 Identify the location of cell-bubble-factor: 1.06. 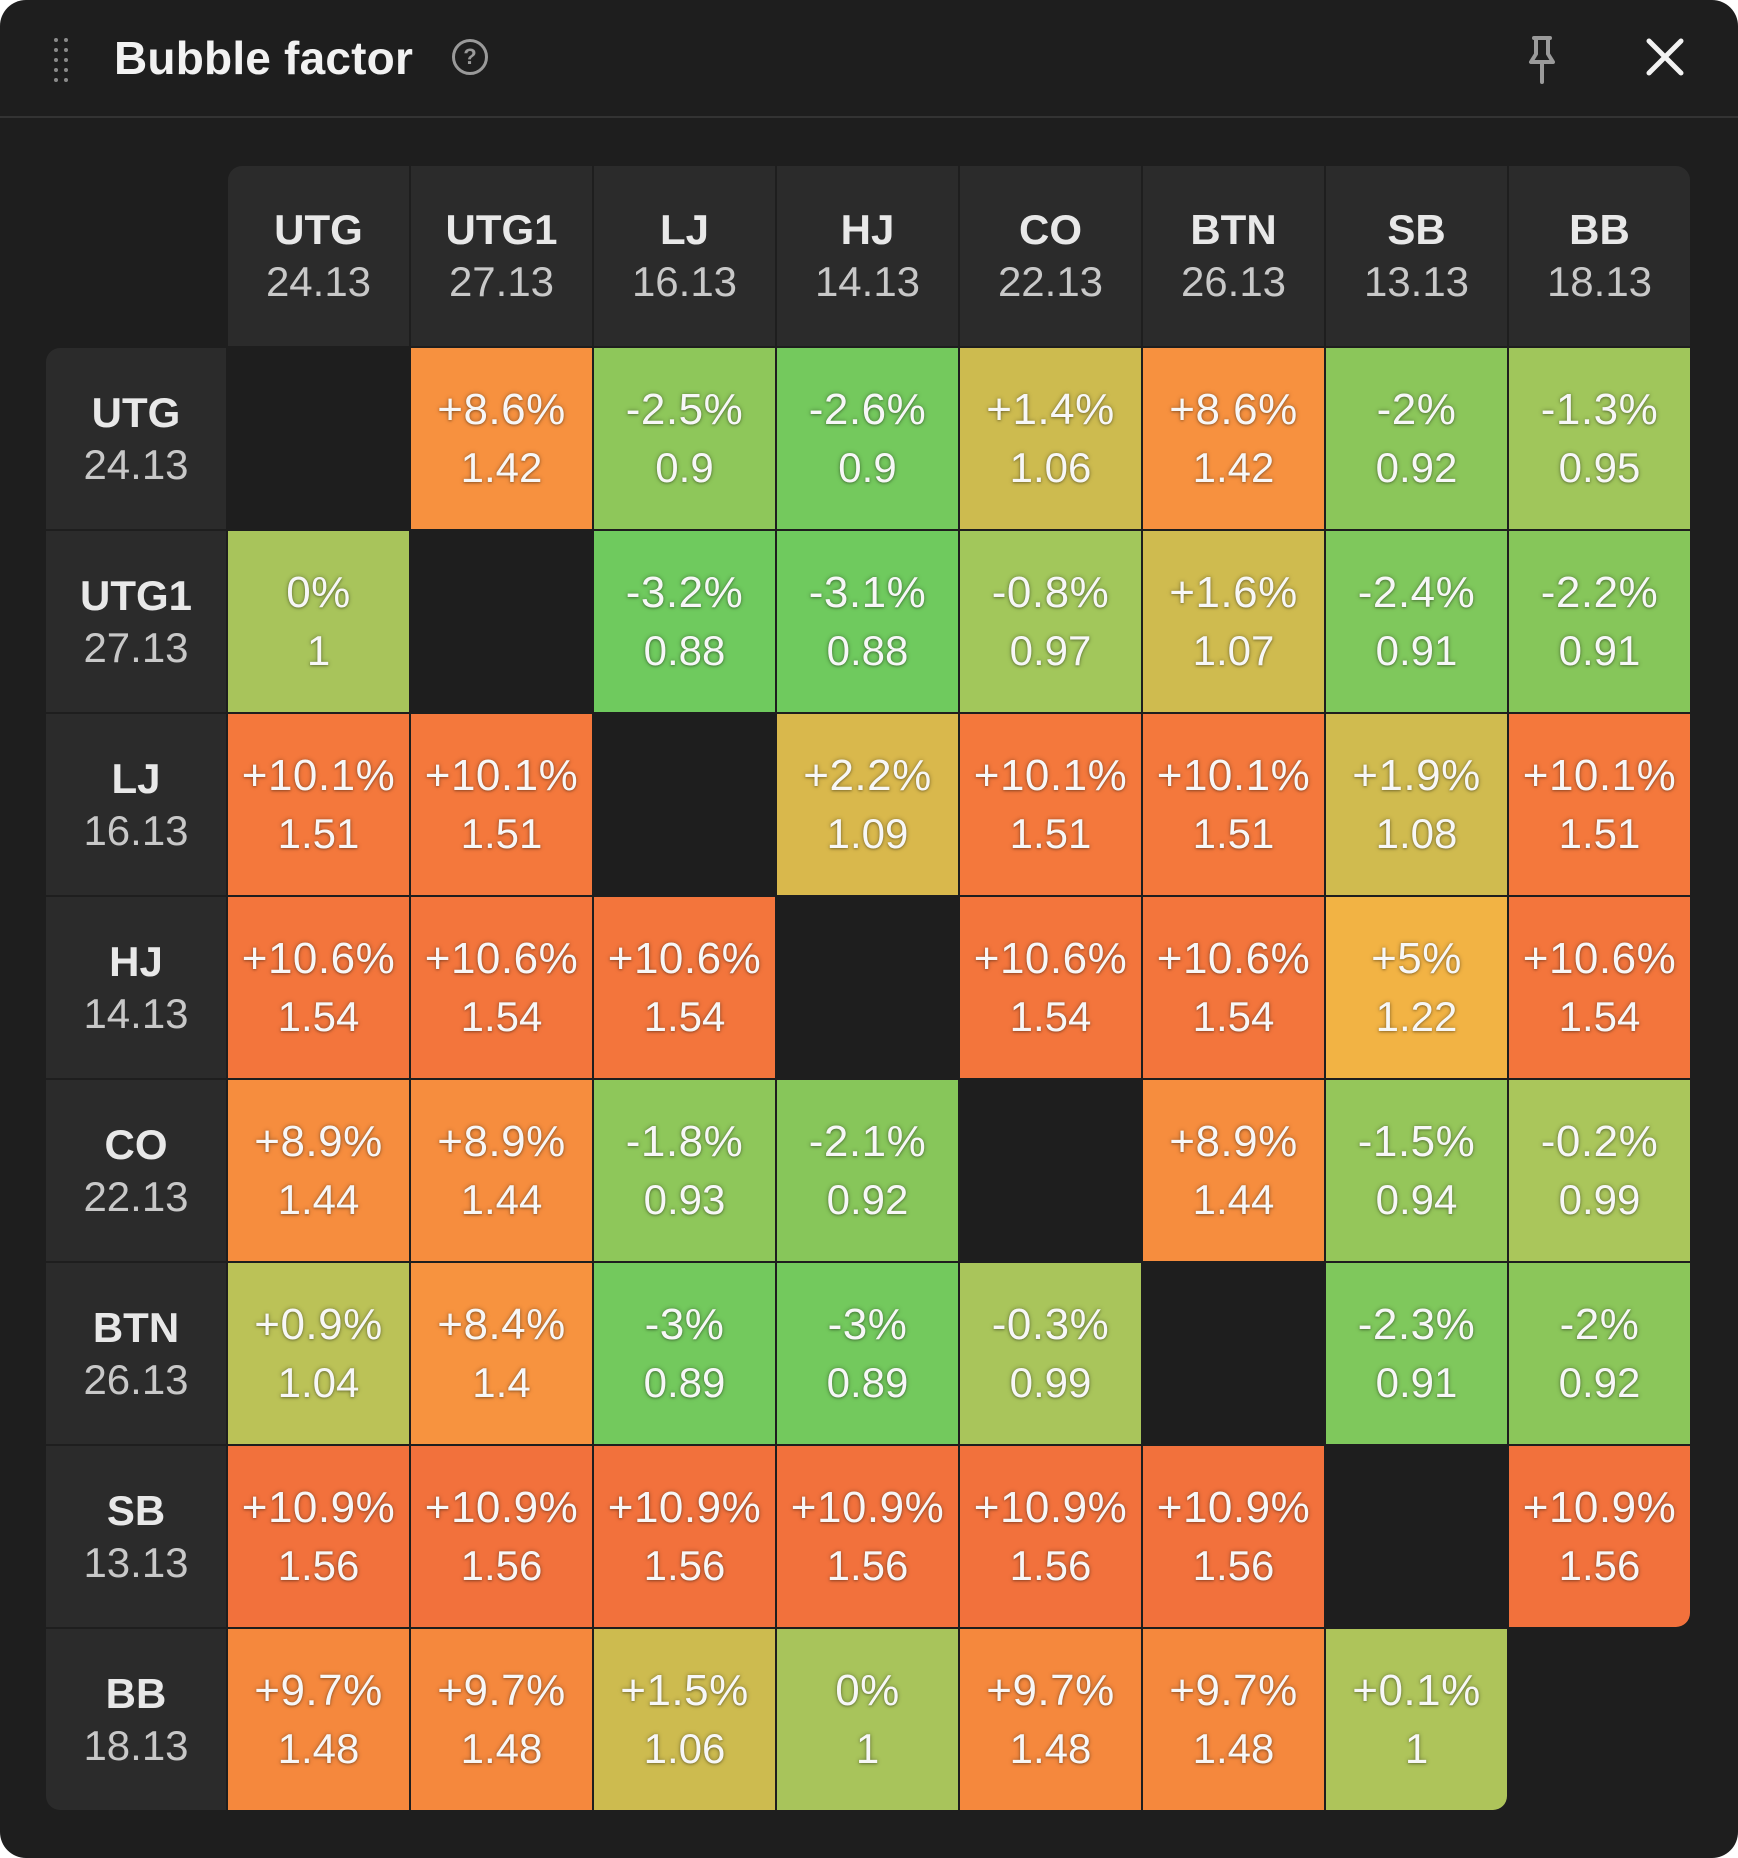
(684, 1748).